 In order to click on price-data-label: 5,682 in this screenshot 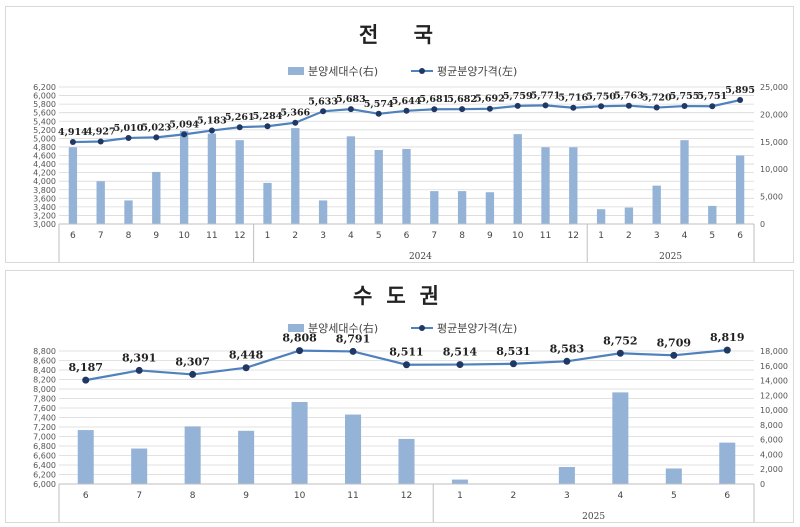, I will do `click(462, 99)`.